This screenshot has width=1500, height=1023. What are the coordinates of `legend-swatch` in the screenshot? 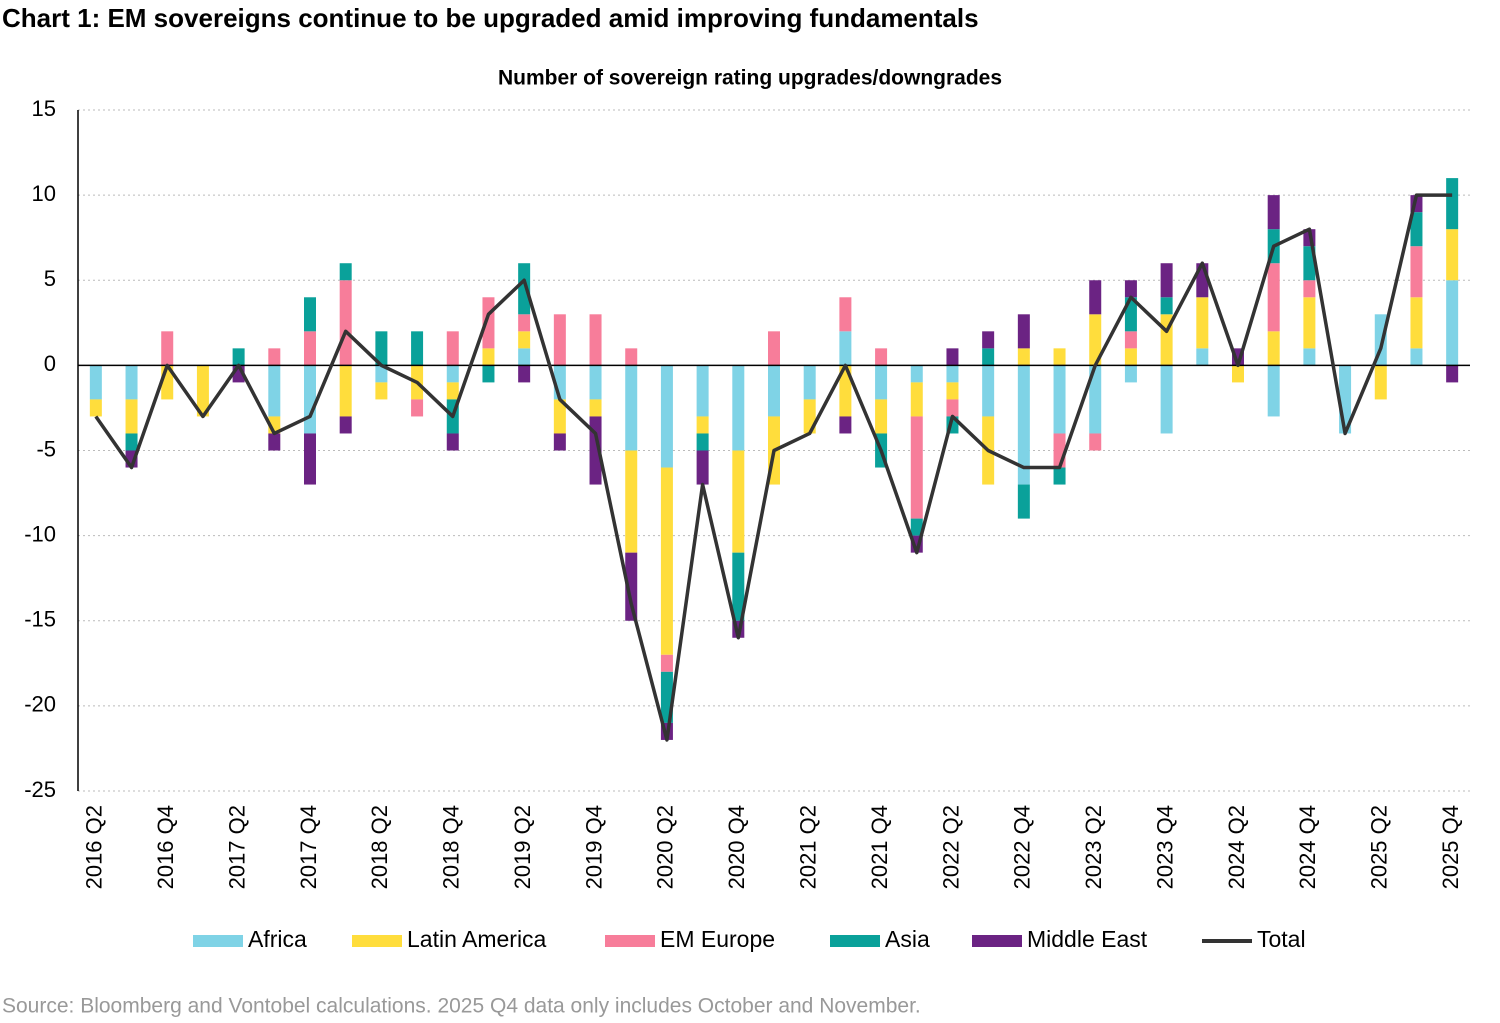 It's located at (855, 941).